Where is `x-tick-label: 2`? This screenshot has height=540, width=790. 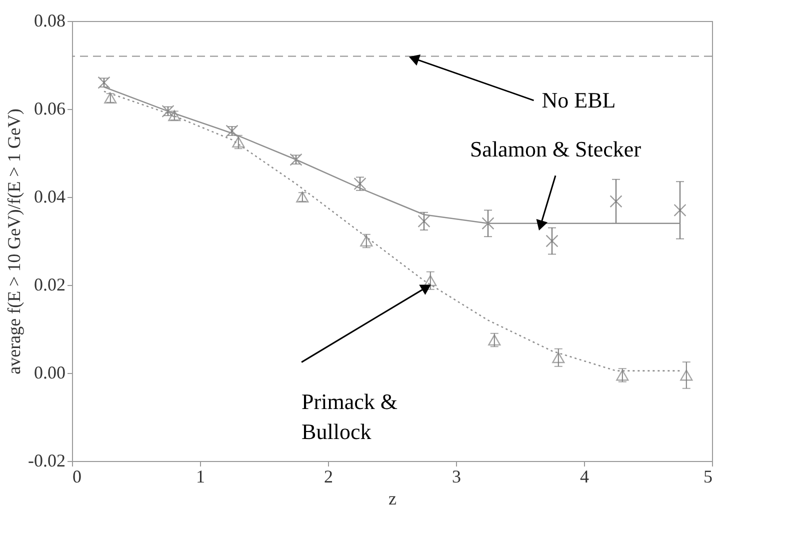
x-tick-label: 2 is located at coordinates (328, 476).